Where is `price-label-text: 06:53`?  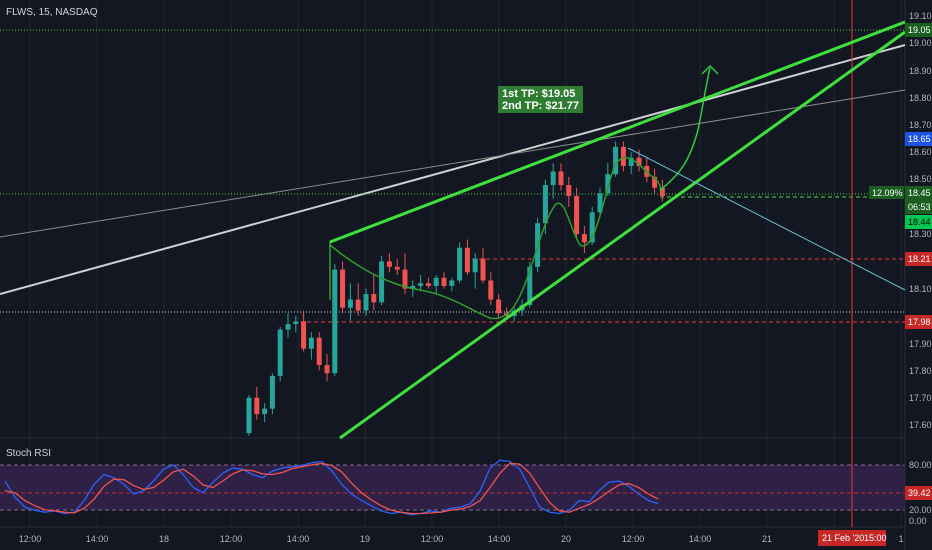 price-label-text: 06:53 is located at coordinates (919, 207).